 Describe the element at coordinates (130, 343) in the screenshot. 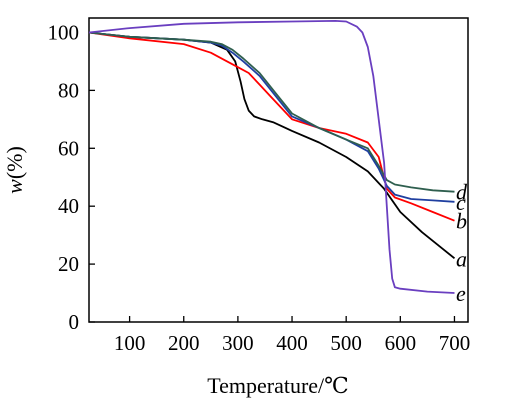

I see `x-tick-label: 100` at that location.